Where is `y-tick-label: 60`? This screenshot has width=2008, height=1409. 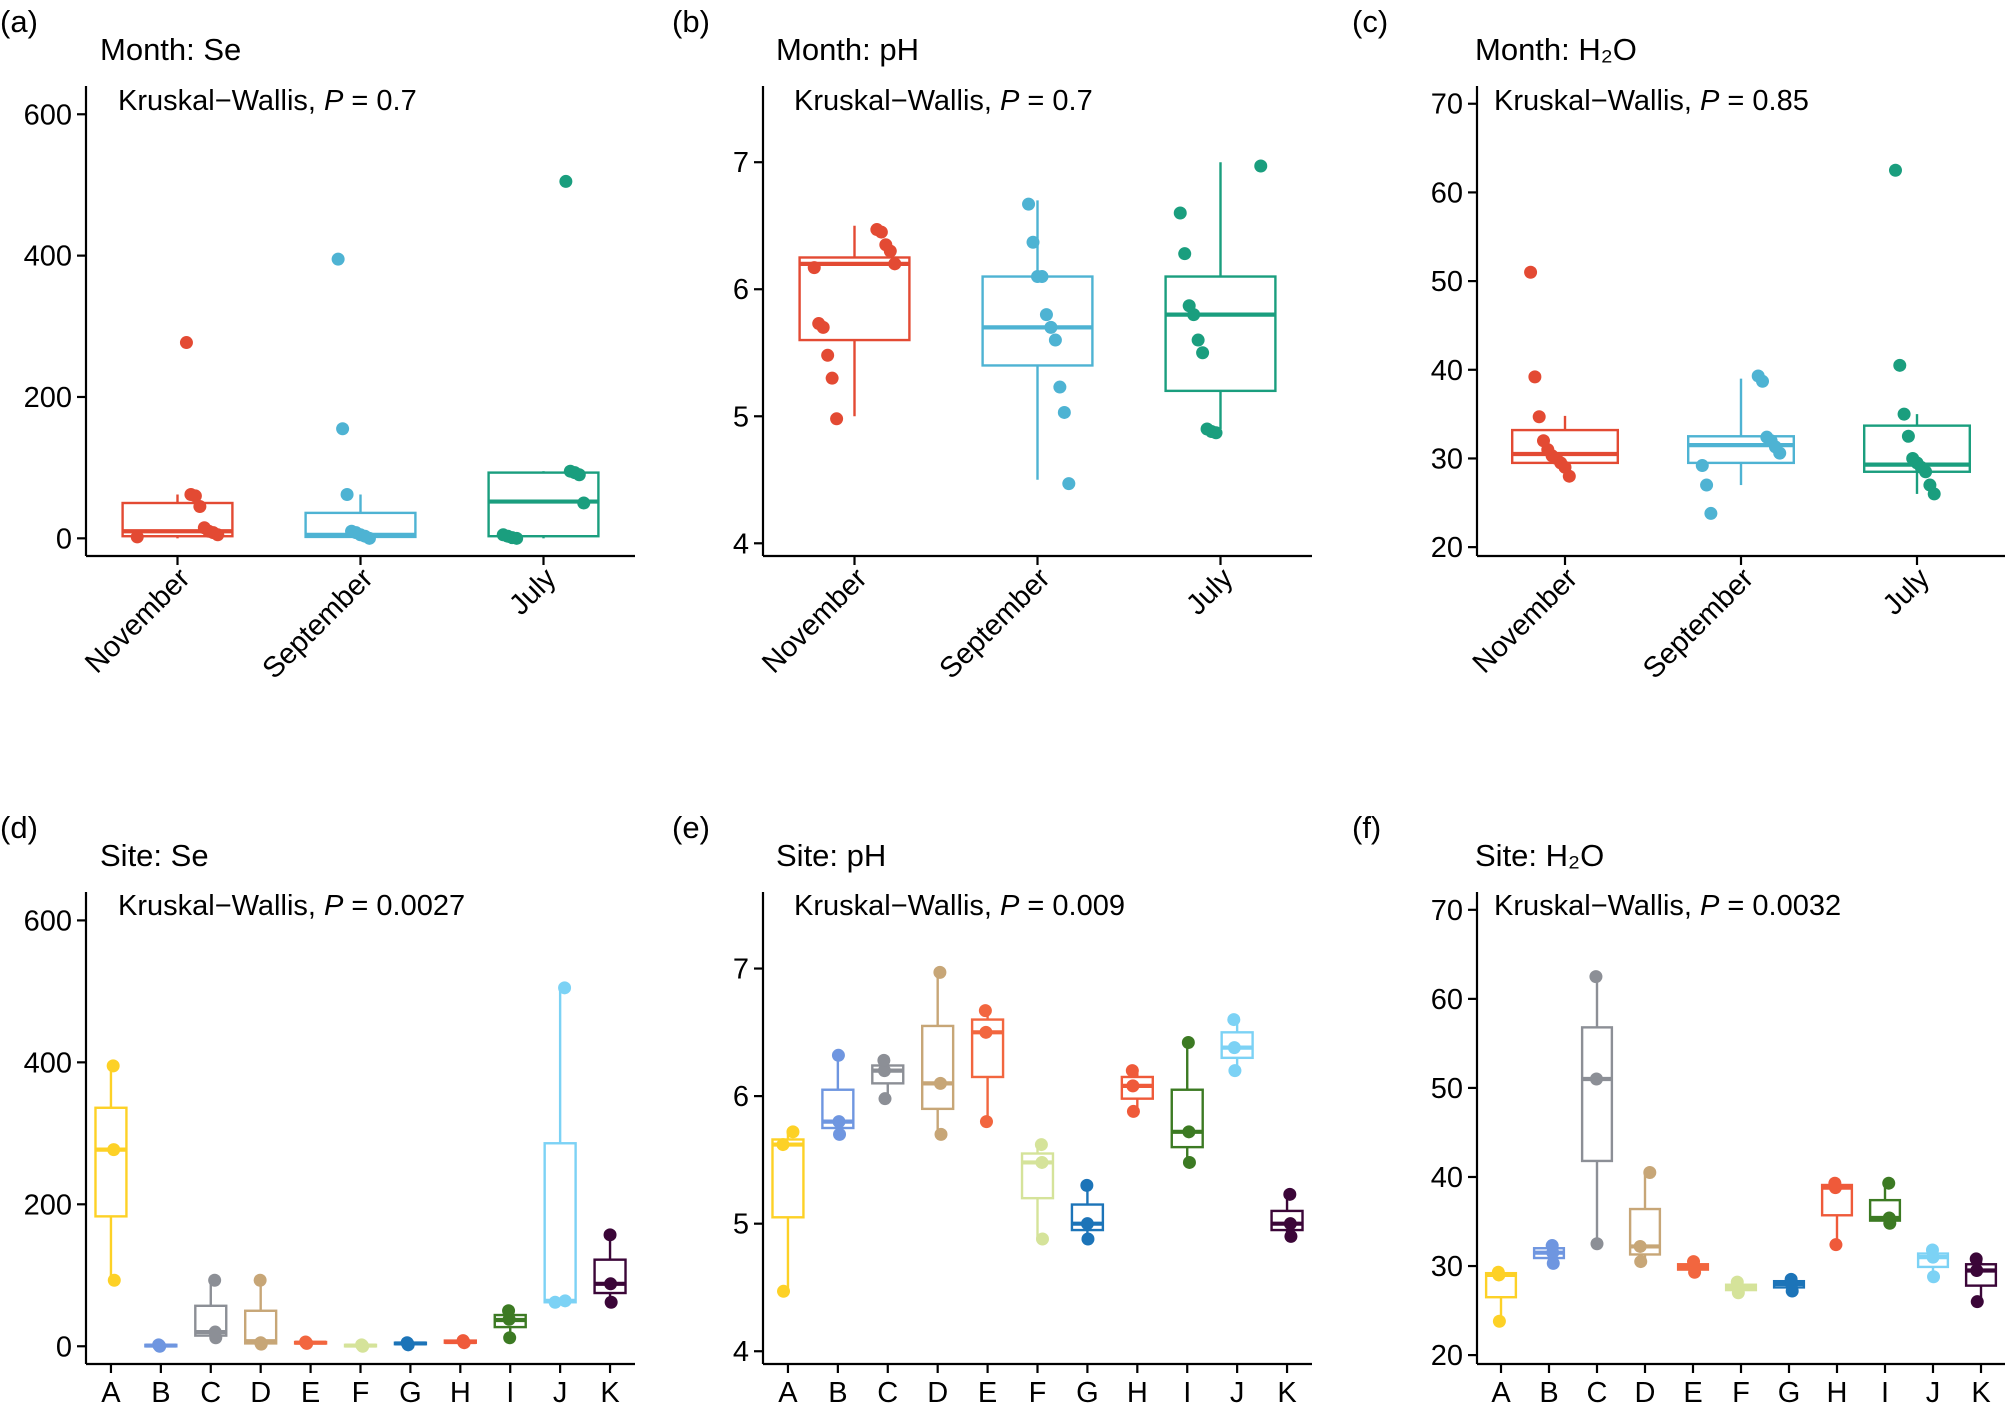
y-tick-label: 60 is located at coordinates (1447, 1000).